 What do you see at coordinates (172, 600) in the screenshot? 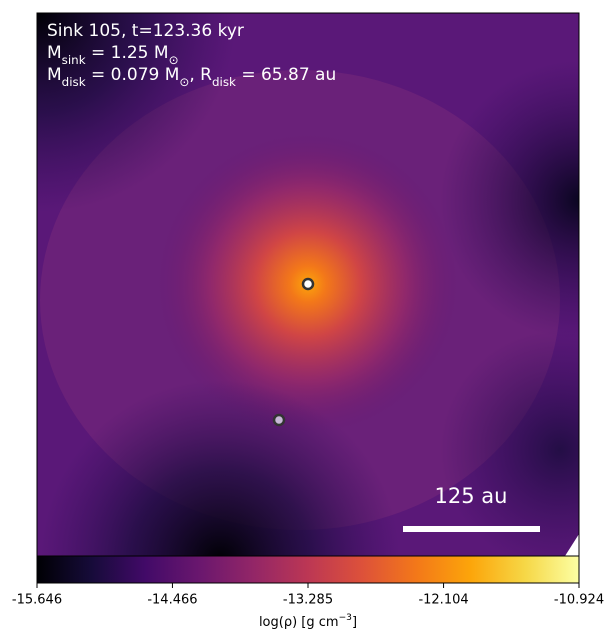
I see `colorbar-tick-label: -14.466` at bounding box center [172, 600].